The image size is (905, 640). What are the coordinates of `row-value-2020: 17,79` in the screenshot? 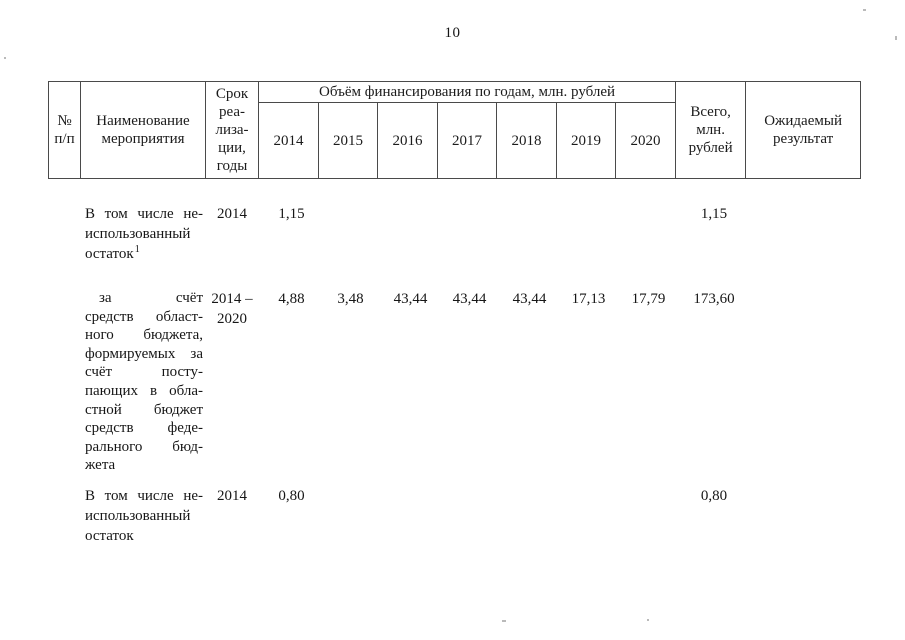 It's located at (648, 299).